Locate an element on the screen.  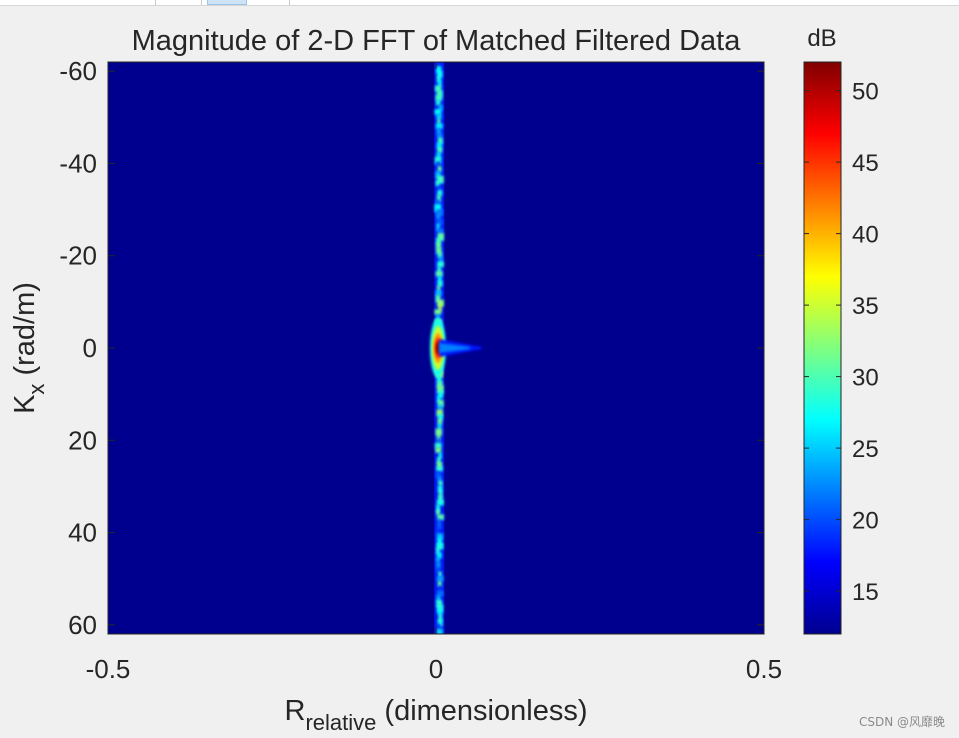
x-tick-label: 0.5 is located at coordinates (764, 669).